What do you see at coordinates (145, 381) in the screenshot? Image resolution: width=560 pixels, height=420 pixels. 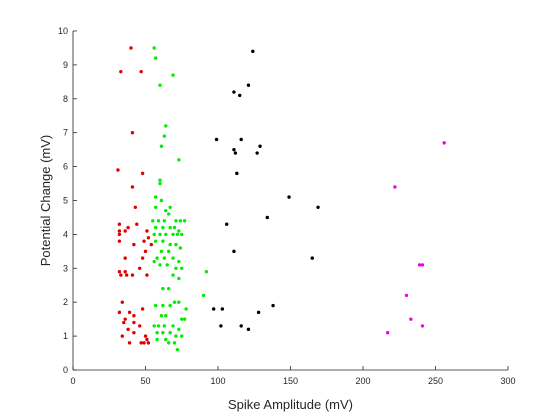 I see `x-tick-label: 50` at bounding box center [145, 381].